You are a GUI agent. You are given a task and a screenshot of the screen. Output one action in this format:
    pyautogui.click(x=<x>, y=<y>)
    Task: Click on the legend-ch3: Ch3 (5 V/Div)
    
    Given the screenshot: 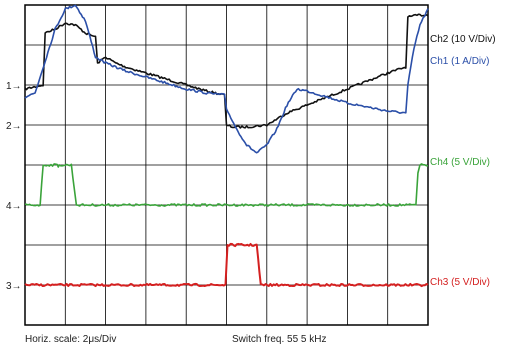 What is the action you would take?
    pyautogui.click(x=460, y=282)
    